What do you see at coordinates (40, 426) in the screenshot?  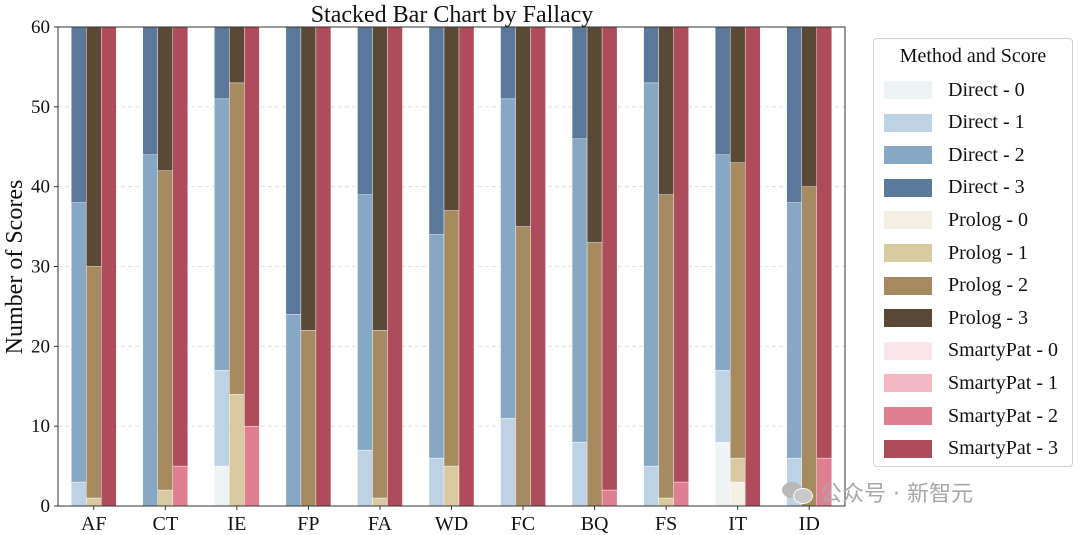 I see `y-tick-label: 10` at bounding box center [40, 426].